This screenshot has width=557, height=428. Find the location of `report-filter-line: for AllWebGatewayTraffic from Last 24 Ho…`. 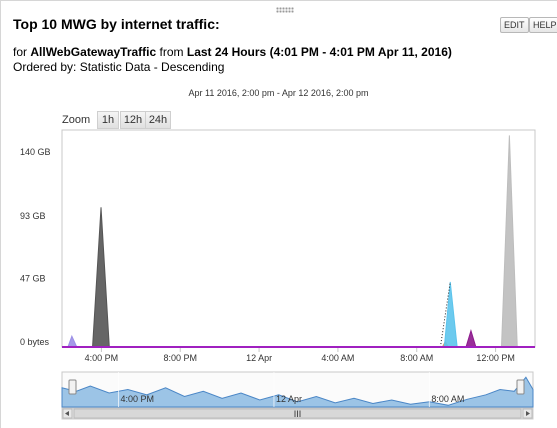

report-filter-line: for AllWebGatewayTraffic from Last 24 Ho… is located at coordinates (232, 52).